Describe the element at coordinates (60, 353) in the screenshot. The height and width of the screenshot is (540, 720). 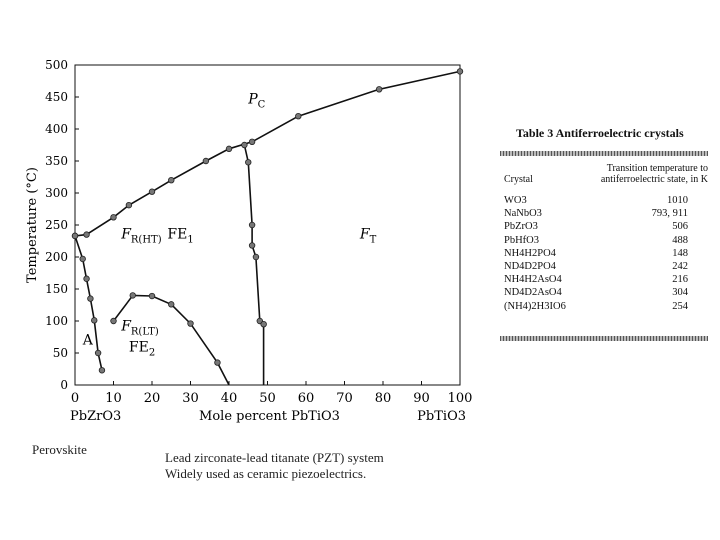
I see `y-tick-label: 50` at that location.